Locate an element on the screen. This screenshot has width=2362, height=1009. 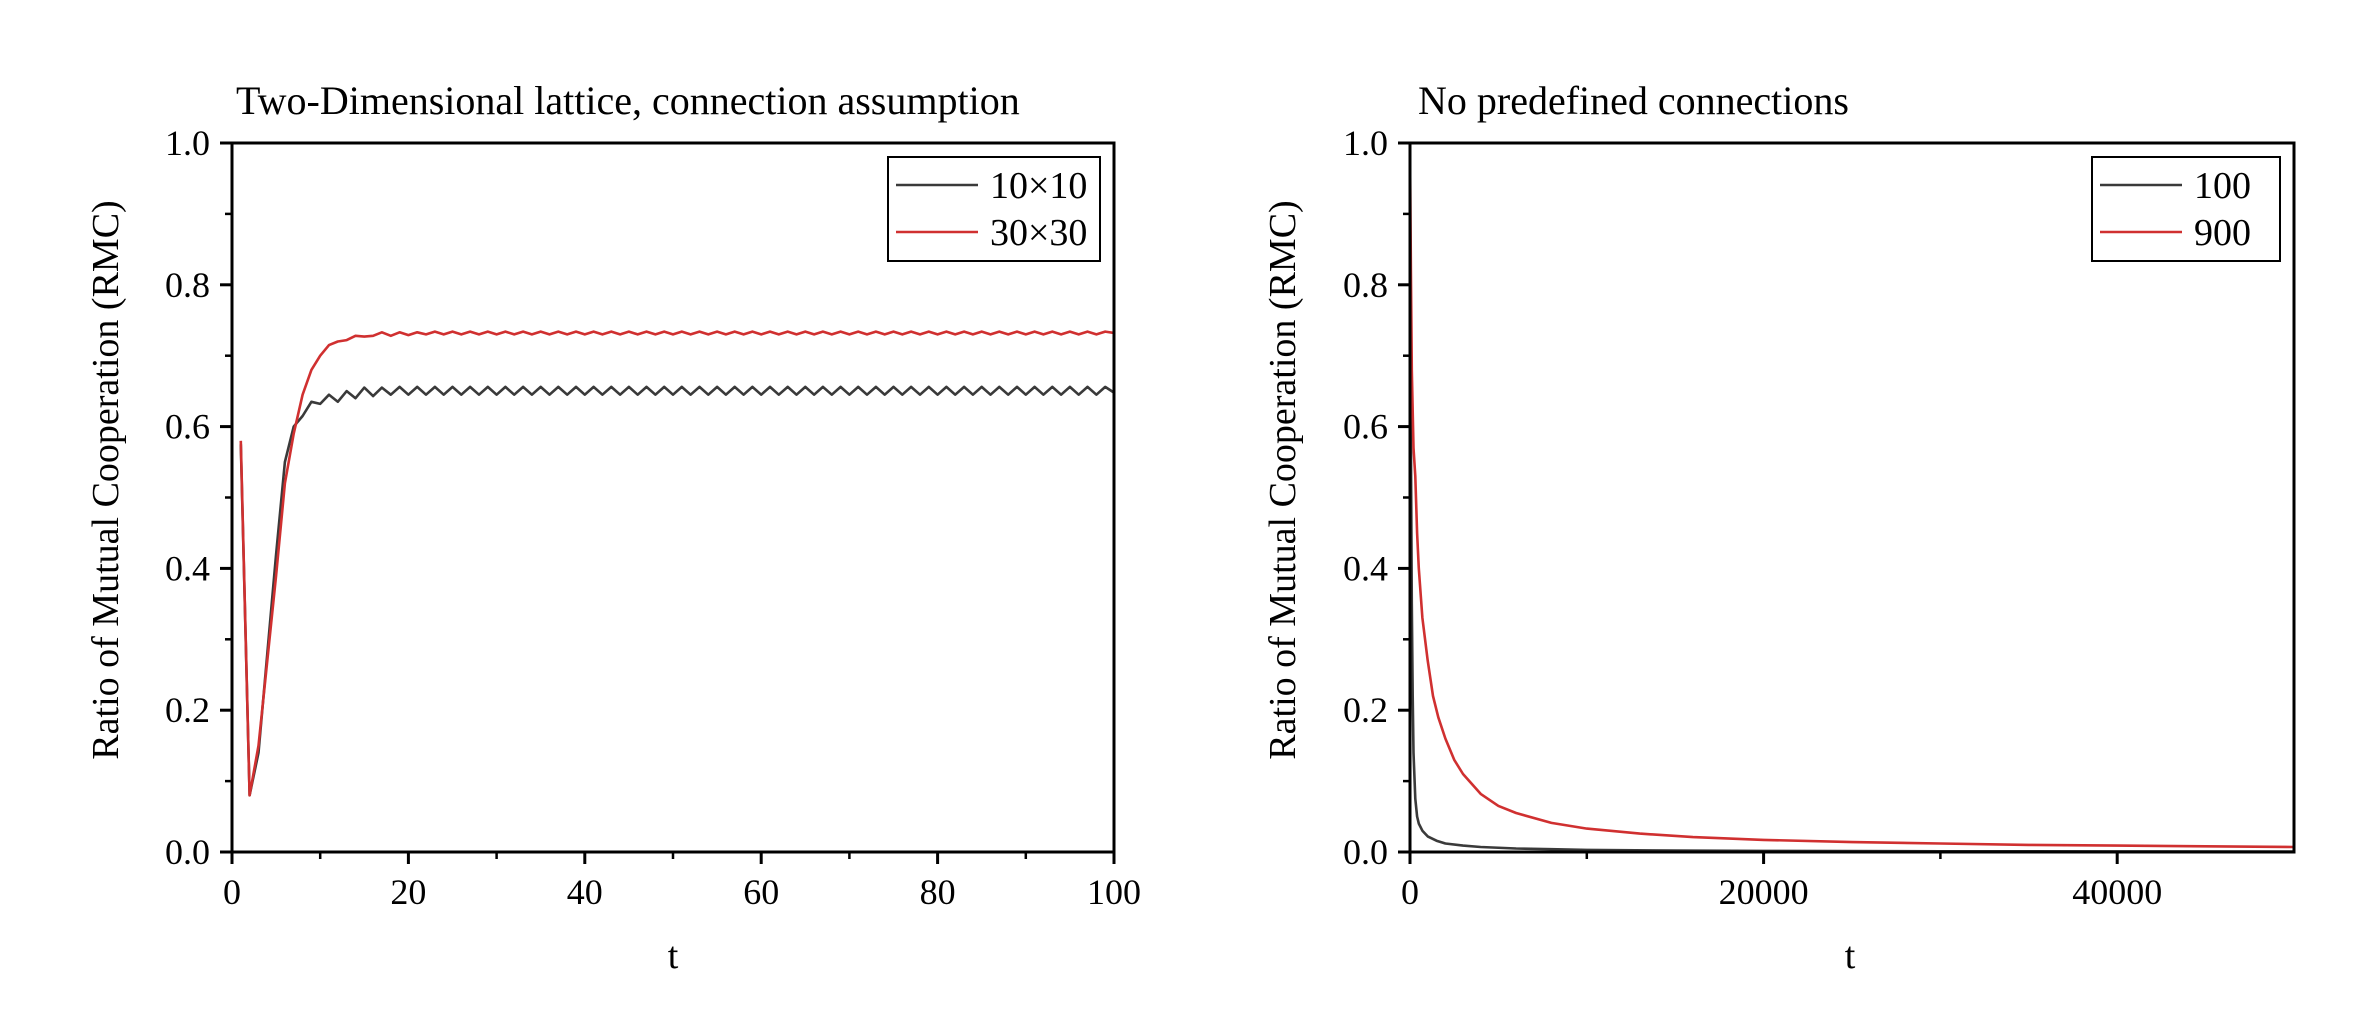
left-y-tick-label: 0.6 is located at coordinates (187, 427).